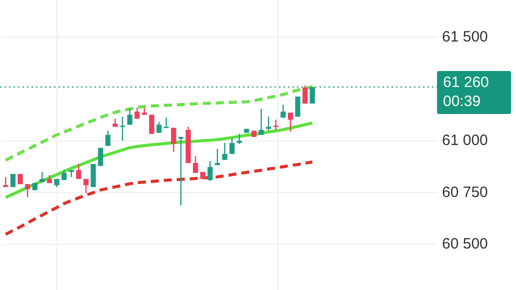 Image resolution: width=516 pixels, height=290 pixels. Describe the element at coordinates (465, 192) in the screenshot. I see `y-tick-label: 60 750` at that location.